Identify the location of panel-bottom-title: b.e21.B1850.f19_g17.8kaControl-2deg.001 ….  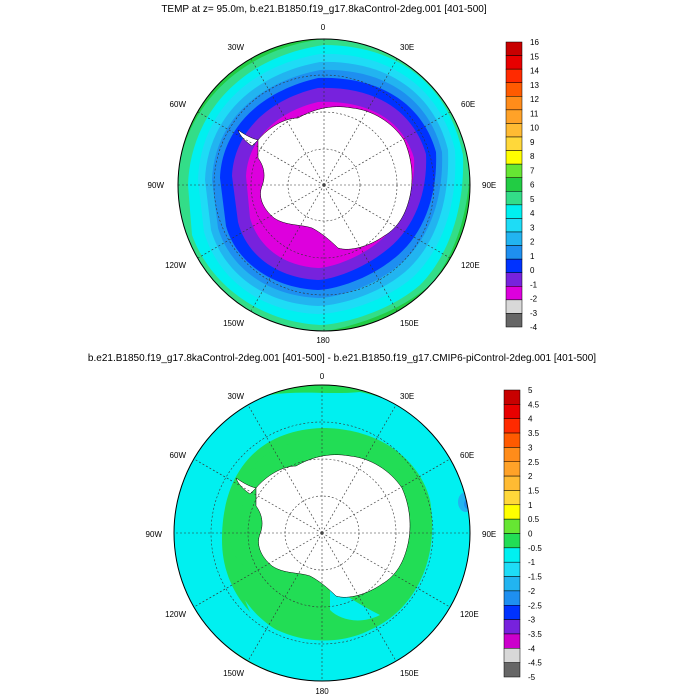
(342, 358).